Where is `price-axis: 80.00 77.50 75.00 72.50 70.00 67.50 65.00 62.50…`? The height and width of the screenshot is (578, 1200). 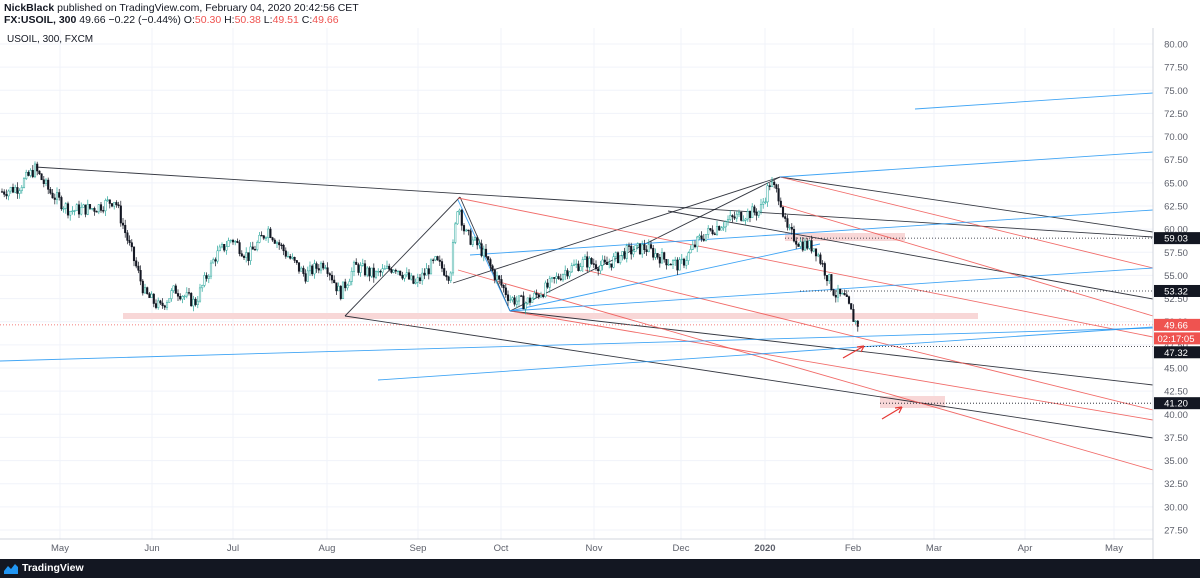 price-axis: 80.00 77.50 75.00 72.50 70.00 67.50 65.00 62.50… is located at coordinates (1176, 288).